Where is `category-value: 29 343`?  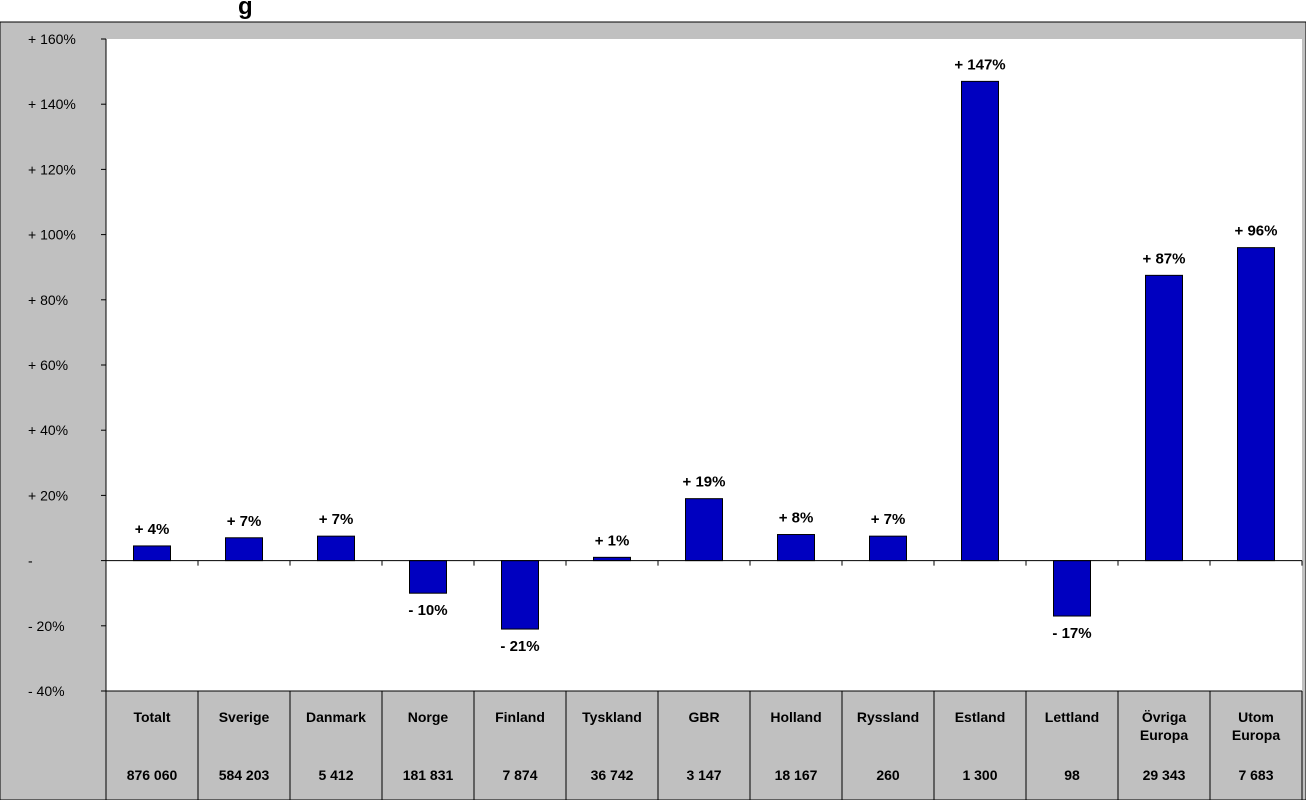
category-value: 29 343 is located at coordinates (1164, 775).